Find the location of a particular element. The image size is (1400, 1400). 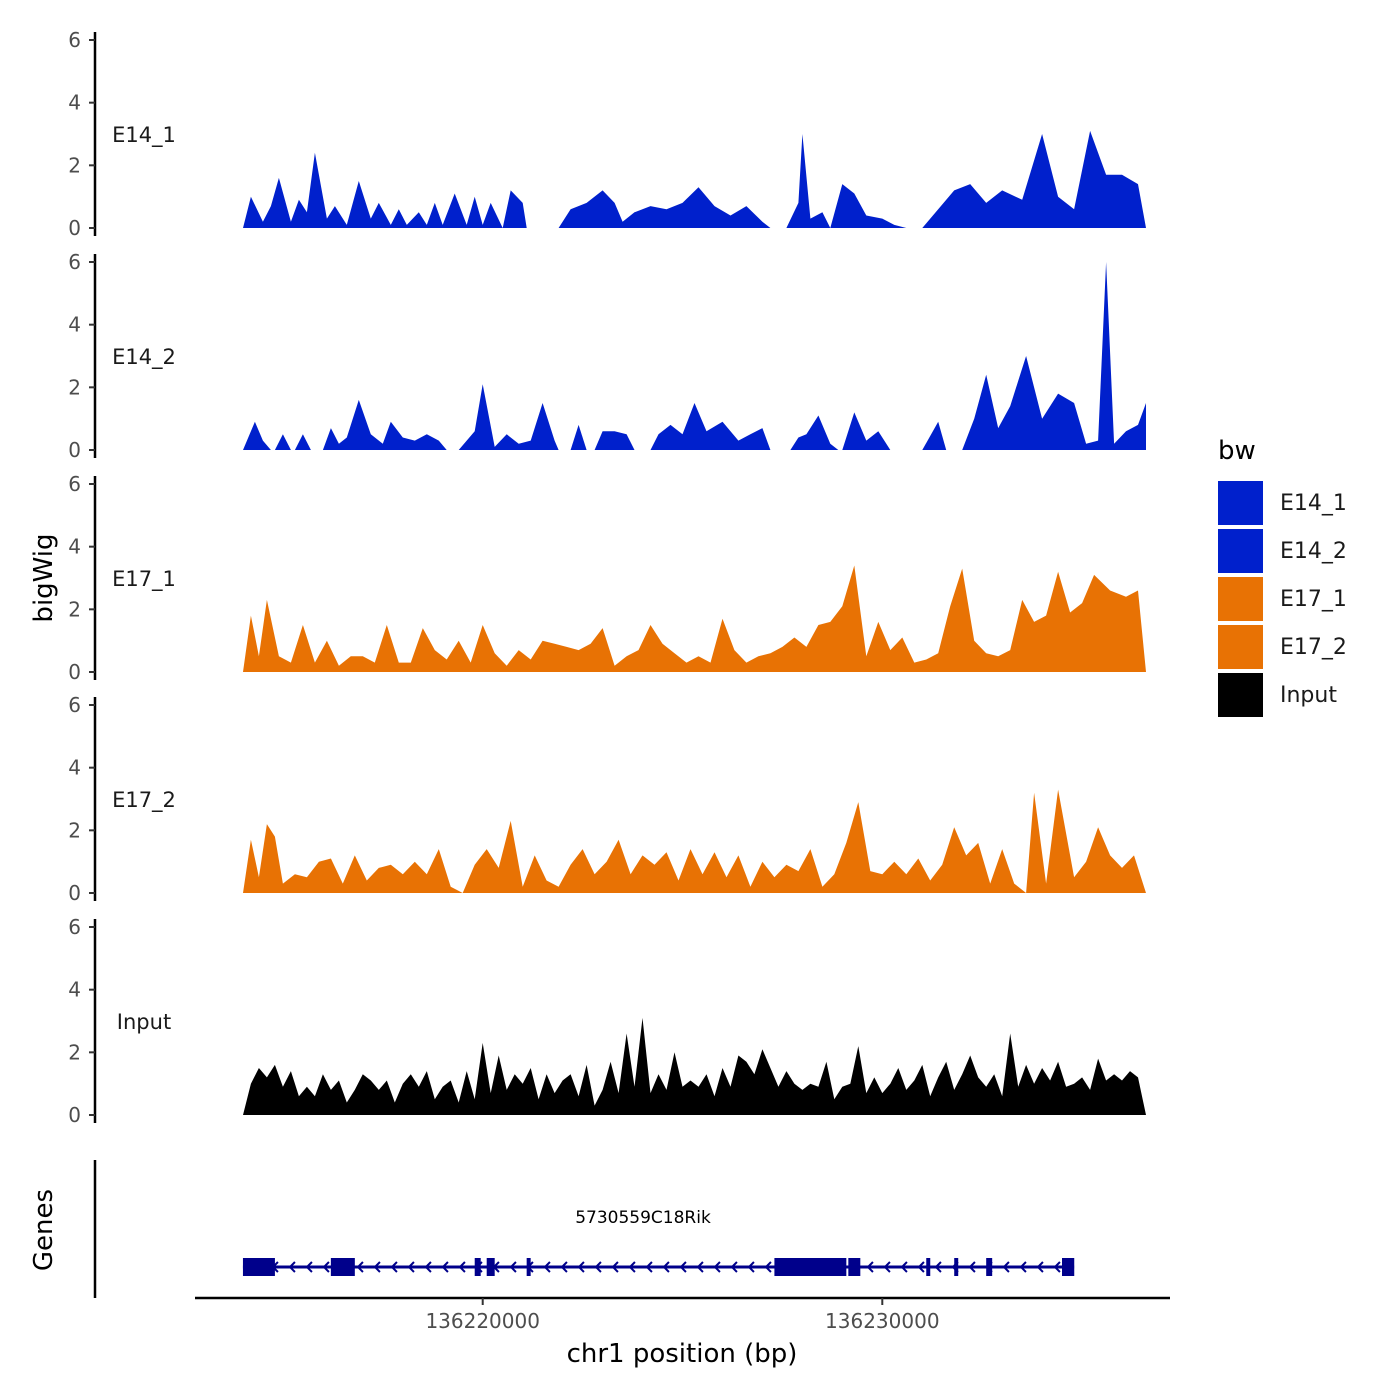

legend-label: Input is located at coordinates (1308, 695).